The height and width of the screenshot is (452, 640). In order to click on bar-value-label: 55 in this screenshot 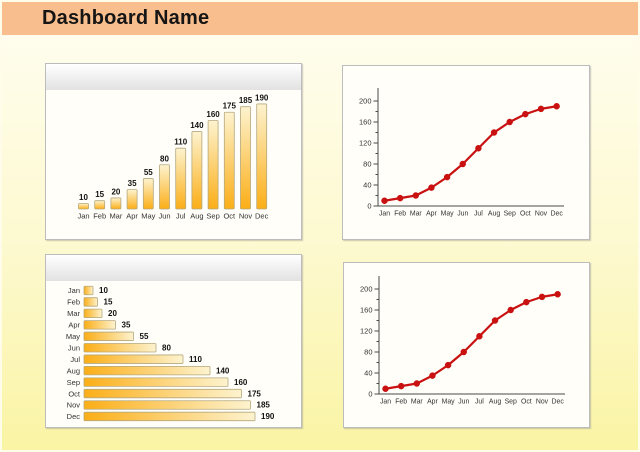, I will do `click(148, 172)`.